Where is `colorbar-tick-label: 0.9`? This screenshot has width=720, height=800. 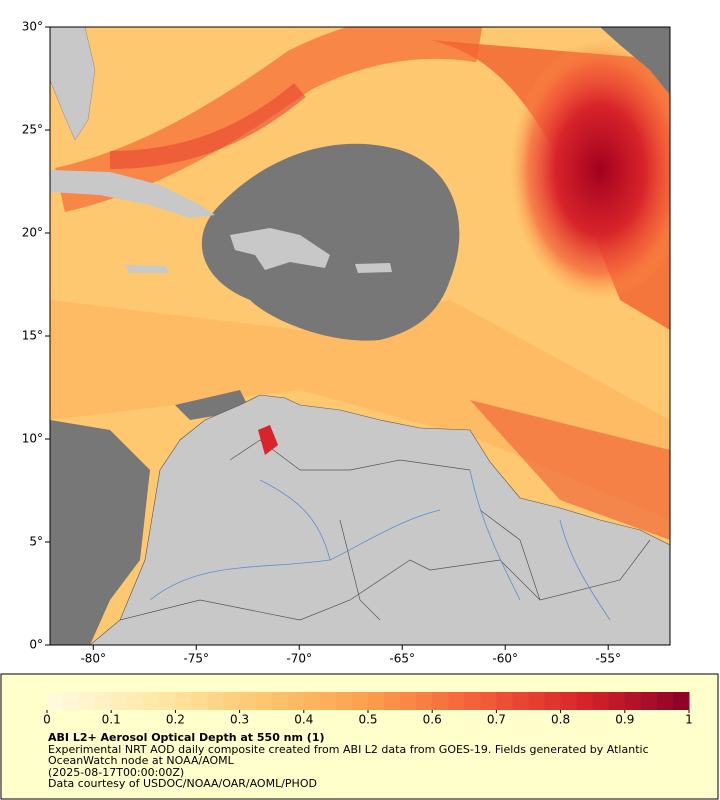
colorbar-tick-label: 0.9 is located at coordinates (624, 720).